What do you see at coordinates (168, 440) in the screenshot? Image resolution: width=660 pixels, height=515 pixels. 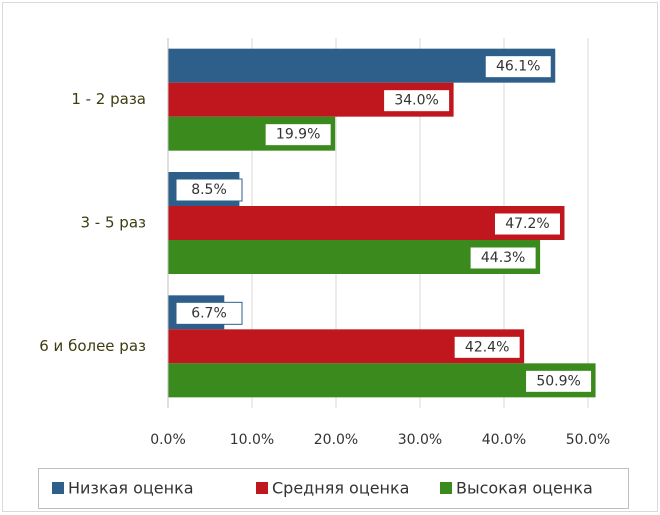 I see `x-tick-label: 0.0%` at bounding box center [168, 440].